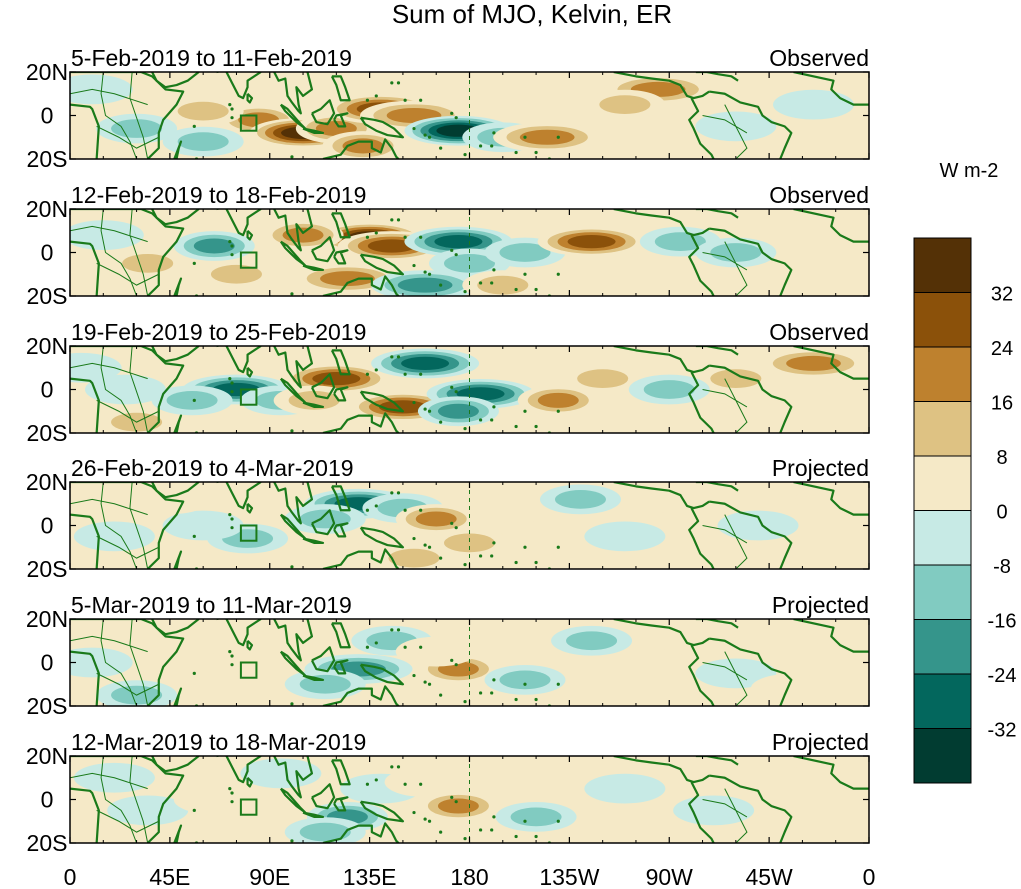  Describe the element at coordinates (942, 483) in the screenshot. I see `colorbar-swatch` at that location.